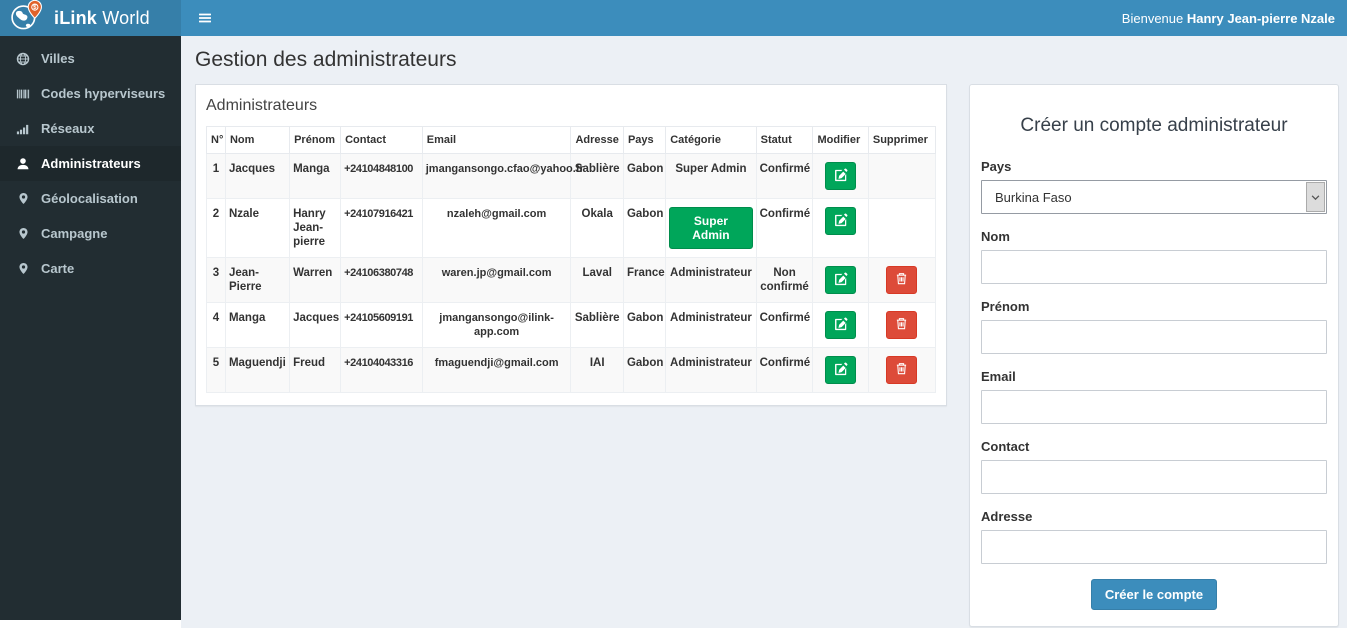 Image resolution: width=1347 pixels, height=628 pixels. What do you see at coordinates (1007, 517) in the screenshot?
I see `field-label-adresse: Adresse` at bounding box center [1007, 517].